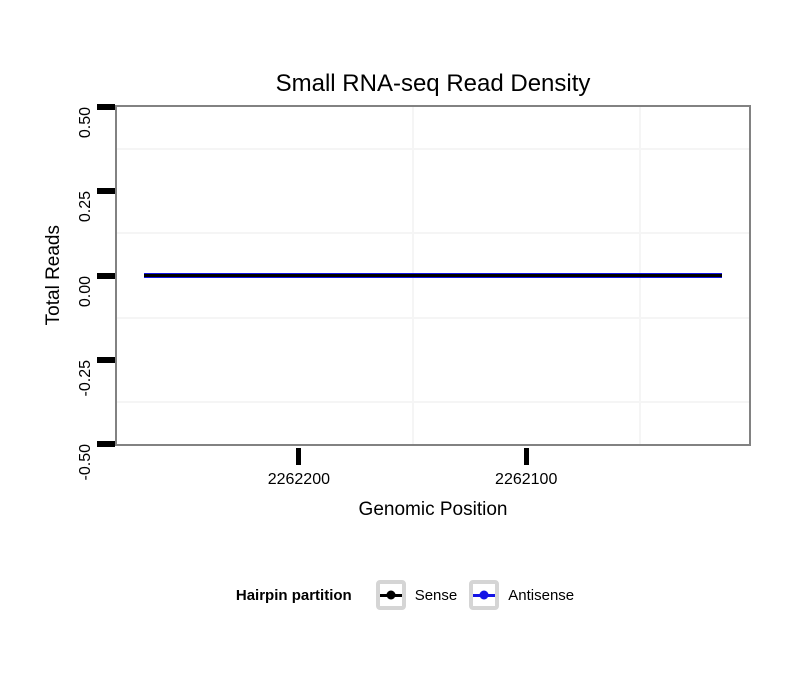 This screenshot has width=810, height=690. I want to click on x-axis-title: Genomic Position, so click(433, 509).